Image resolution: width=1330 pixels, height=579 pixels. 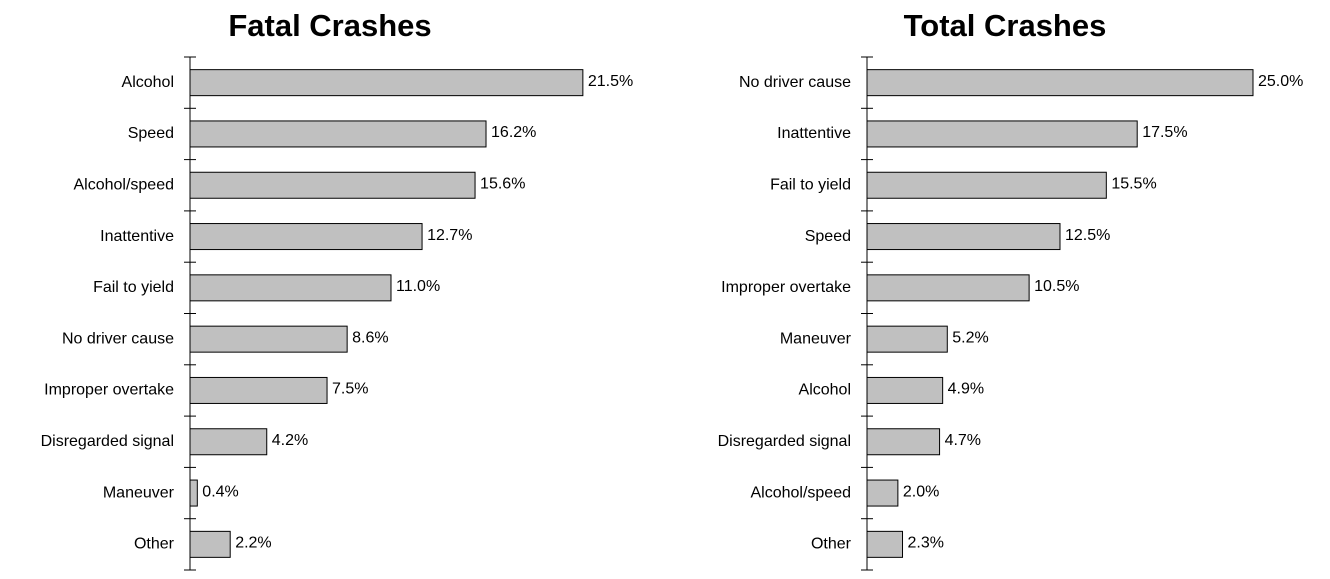 I want to click on value-label: 21.5%, so click(x=610, y=81).